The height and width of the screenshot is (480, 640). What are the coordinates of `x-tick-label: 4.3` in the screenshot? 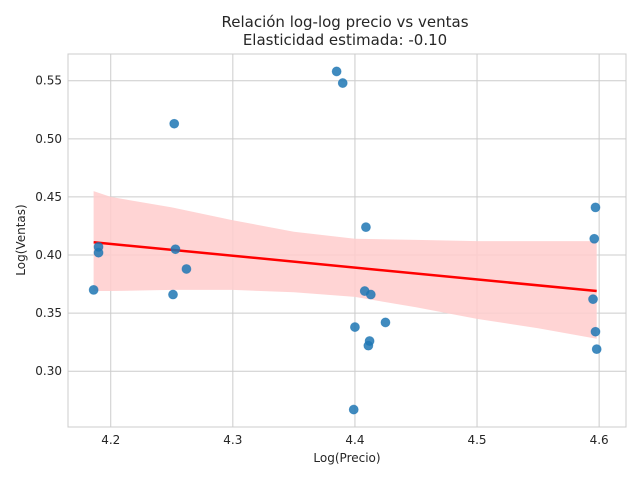 It's located at (232, 440).